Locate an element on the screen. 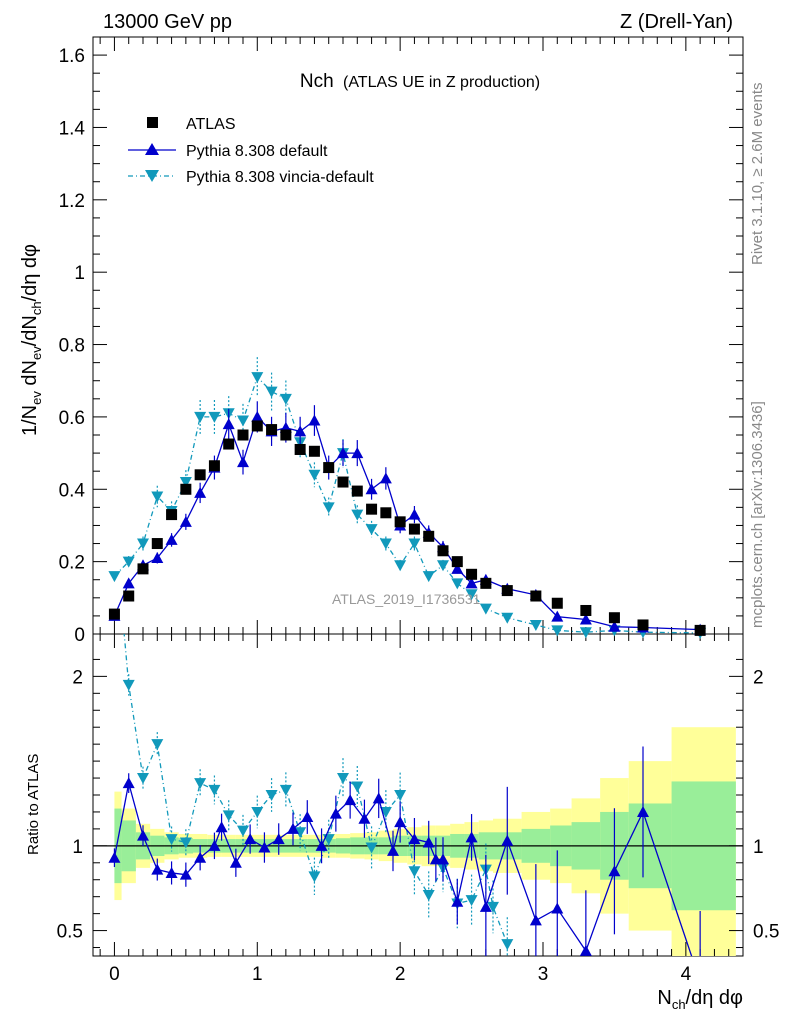 Image resolution: width=786 pixels, height=1024 pixels. y-tick-label-bottom: 2 is located at coordinates (77, 677).